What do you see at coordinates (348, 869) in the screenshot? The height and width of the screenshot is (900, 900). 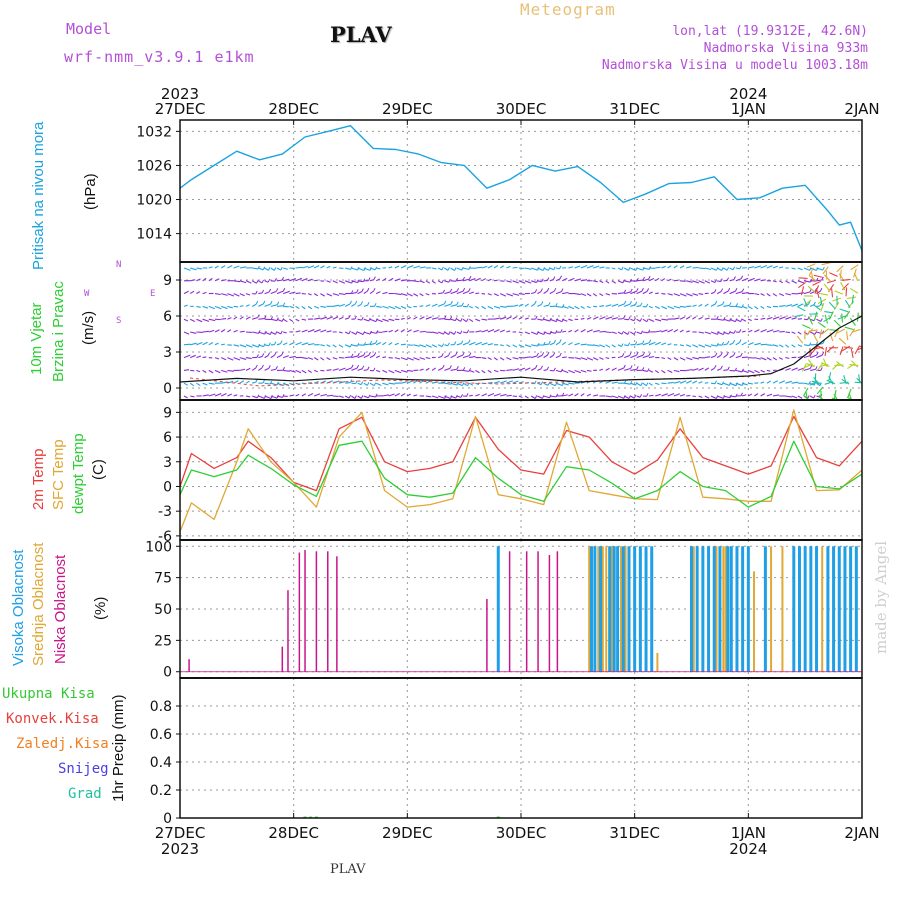 I see `footer-station: PLAV` at bounding box center [348, 869].